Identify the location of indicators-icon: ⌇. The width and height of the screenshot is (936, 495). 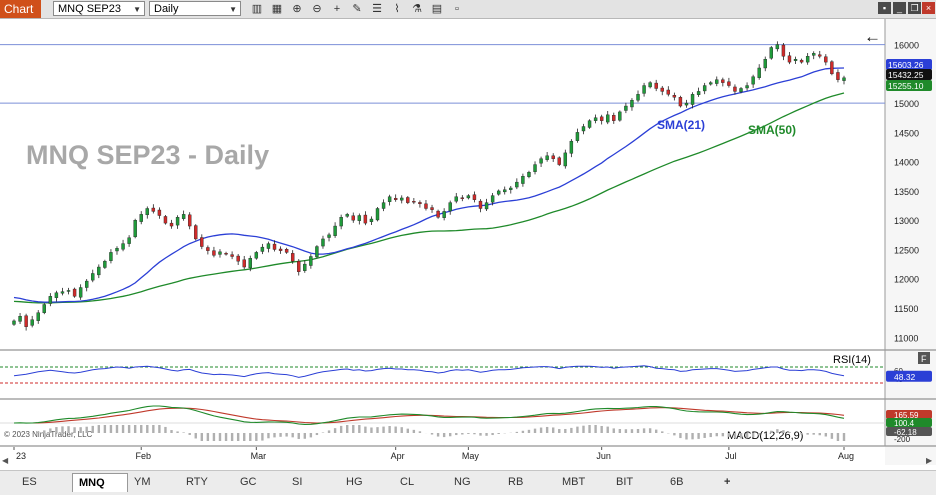
(397, 9).